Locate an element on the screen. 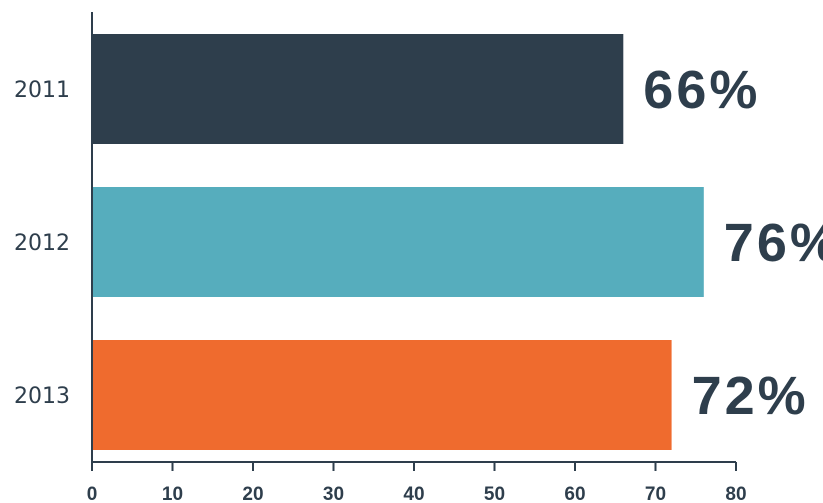 This screenshot has height=503, width=823. category-label-2013: 2013 is located at coordinates (42, 396).